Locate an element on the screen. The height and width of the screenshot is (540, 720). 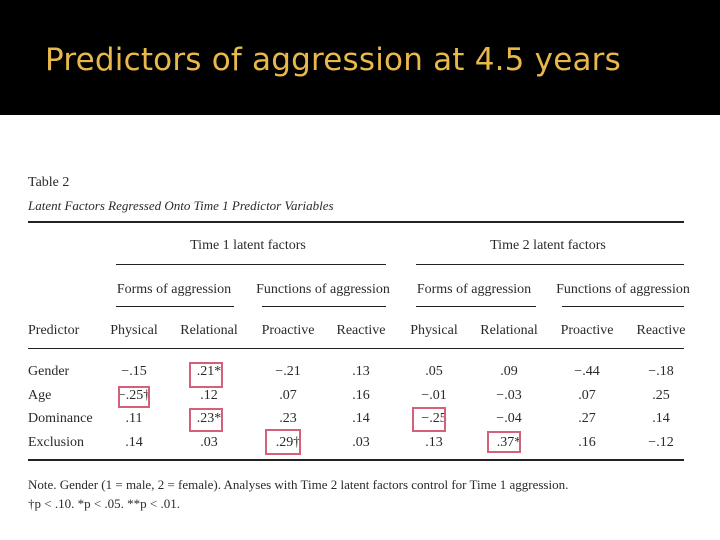
row-label: Age is located at coordinates (40, 395).